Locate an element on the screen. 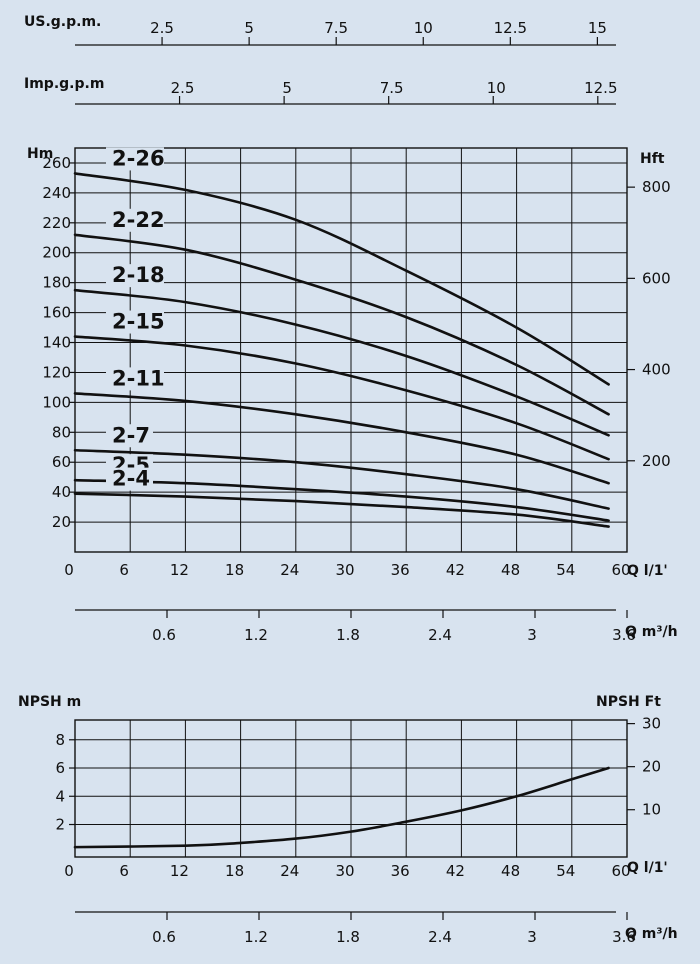 This screenshot has height=964, width=700. n-plot-frame is located at coordinates (351, 788).